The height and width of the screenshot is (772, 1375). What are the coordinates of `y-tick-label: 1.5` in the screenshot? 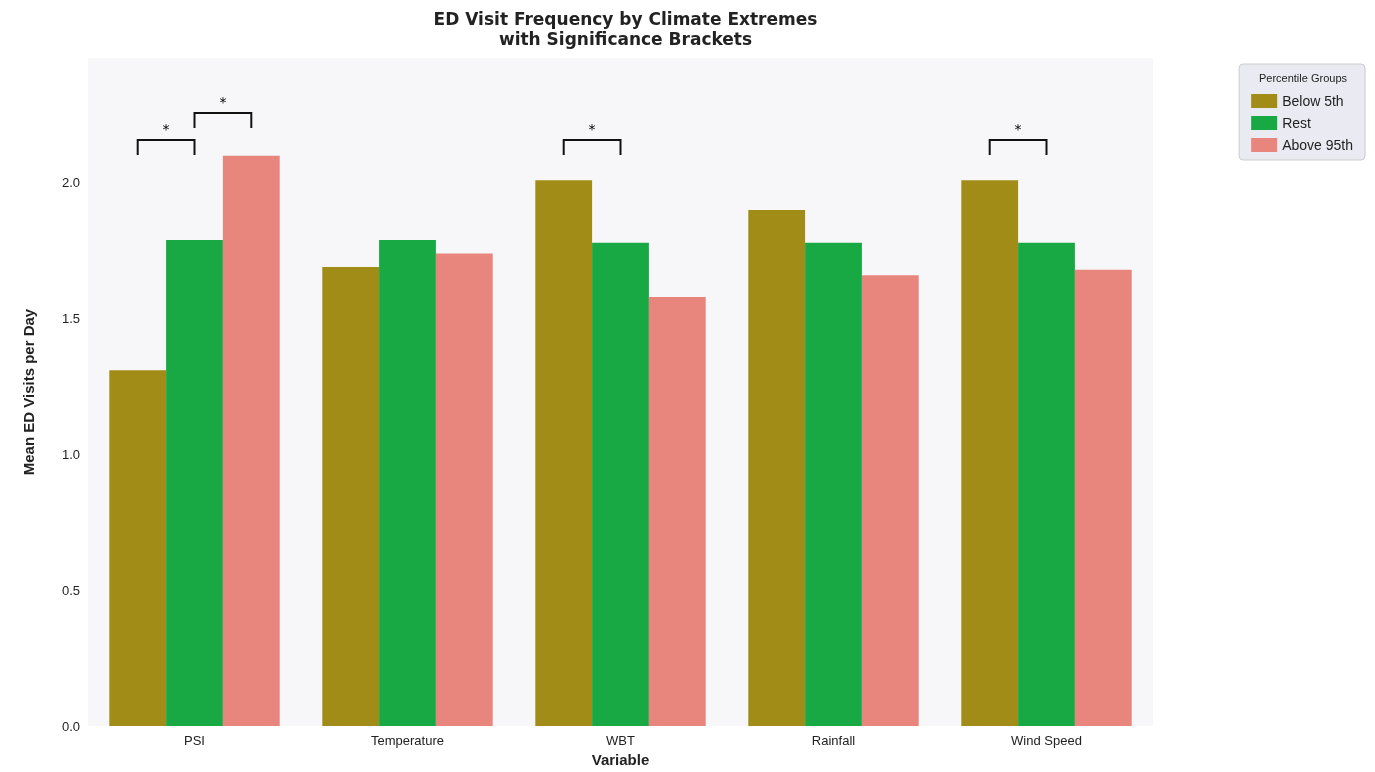 It's located at (70, 319).